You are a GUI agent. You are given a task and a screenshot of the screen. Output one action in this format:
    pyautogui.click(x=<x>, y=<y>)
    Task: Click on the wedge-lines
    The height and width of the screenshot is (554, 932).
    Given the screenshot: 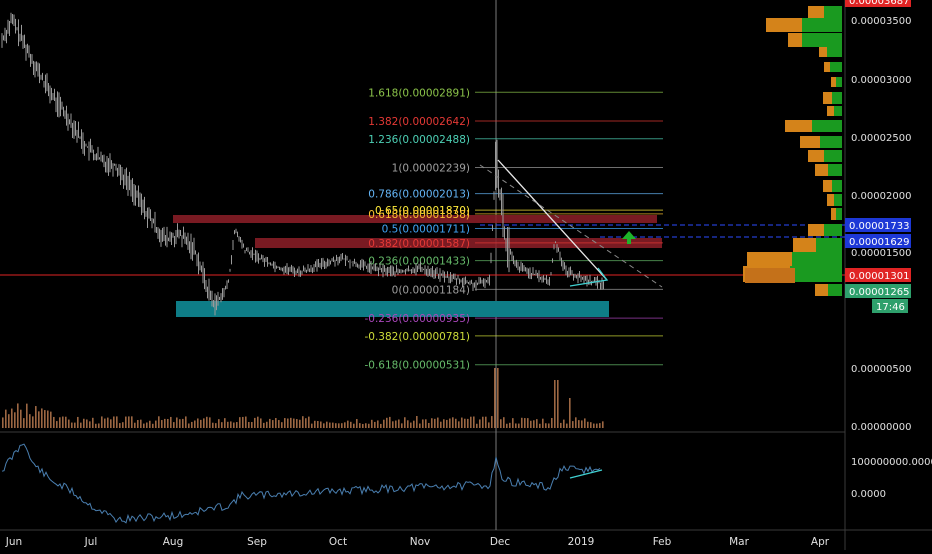 What is the action you would take?
    pyautogui.click(x=589, y=277)
    